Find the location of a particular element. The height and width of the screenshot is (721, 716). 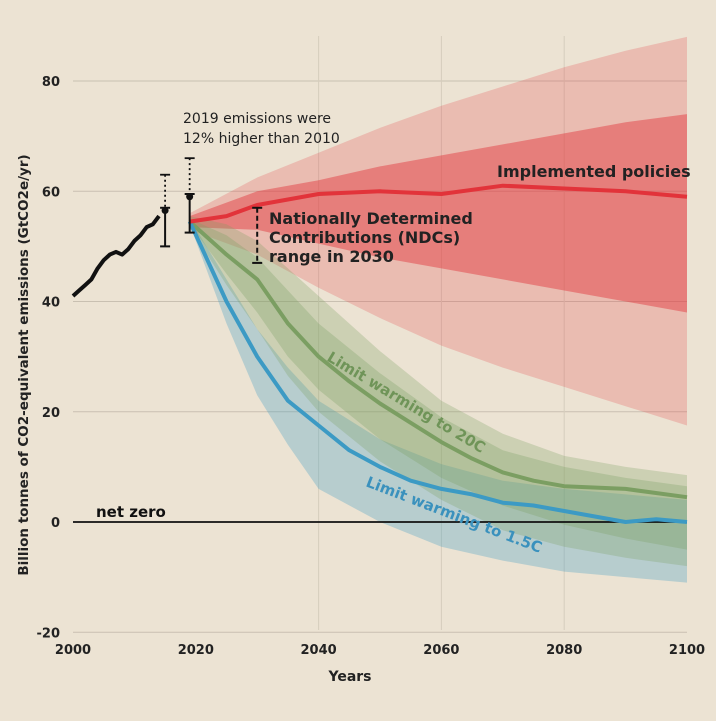

y-tick-label: 20 is located at coordinates (51, 413).